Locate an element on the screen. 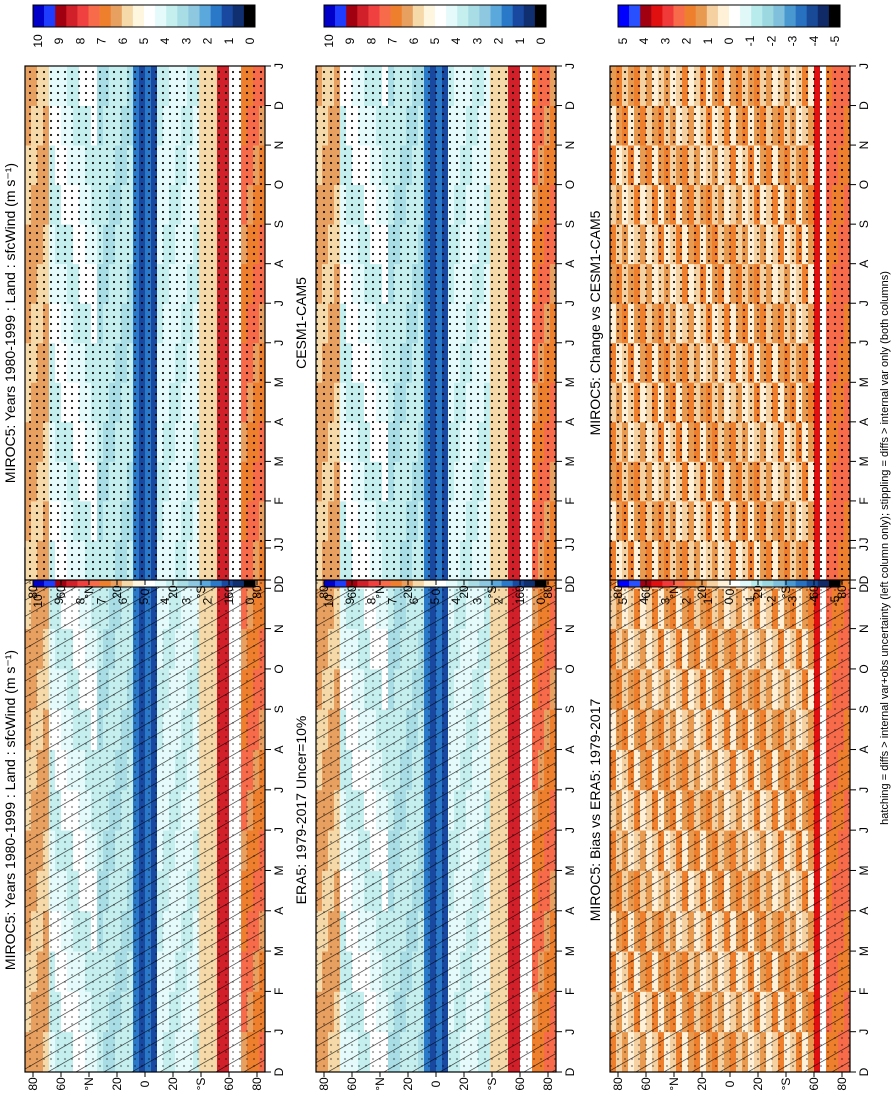 The image size is (895, 1097). colorbar-label: -1 is located at coordinates (750, 600).